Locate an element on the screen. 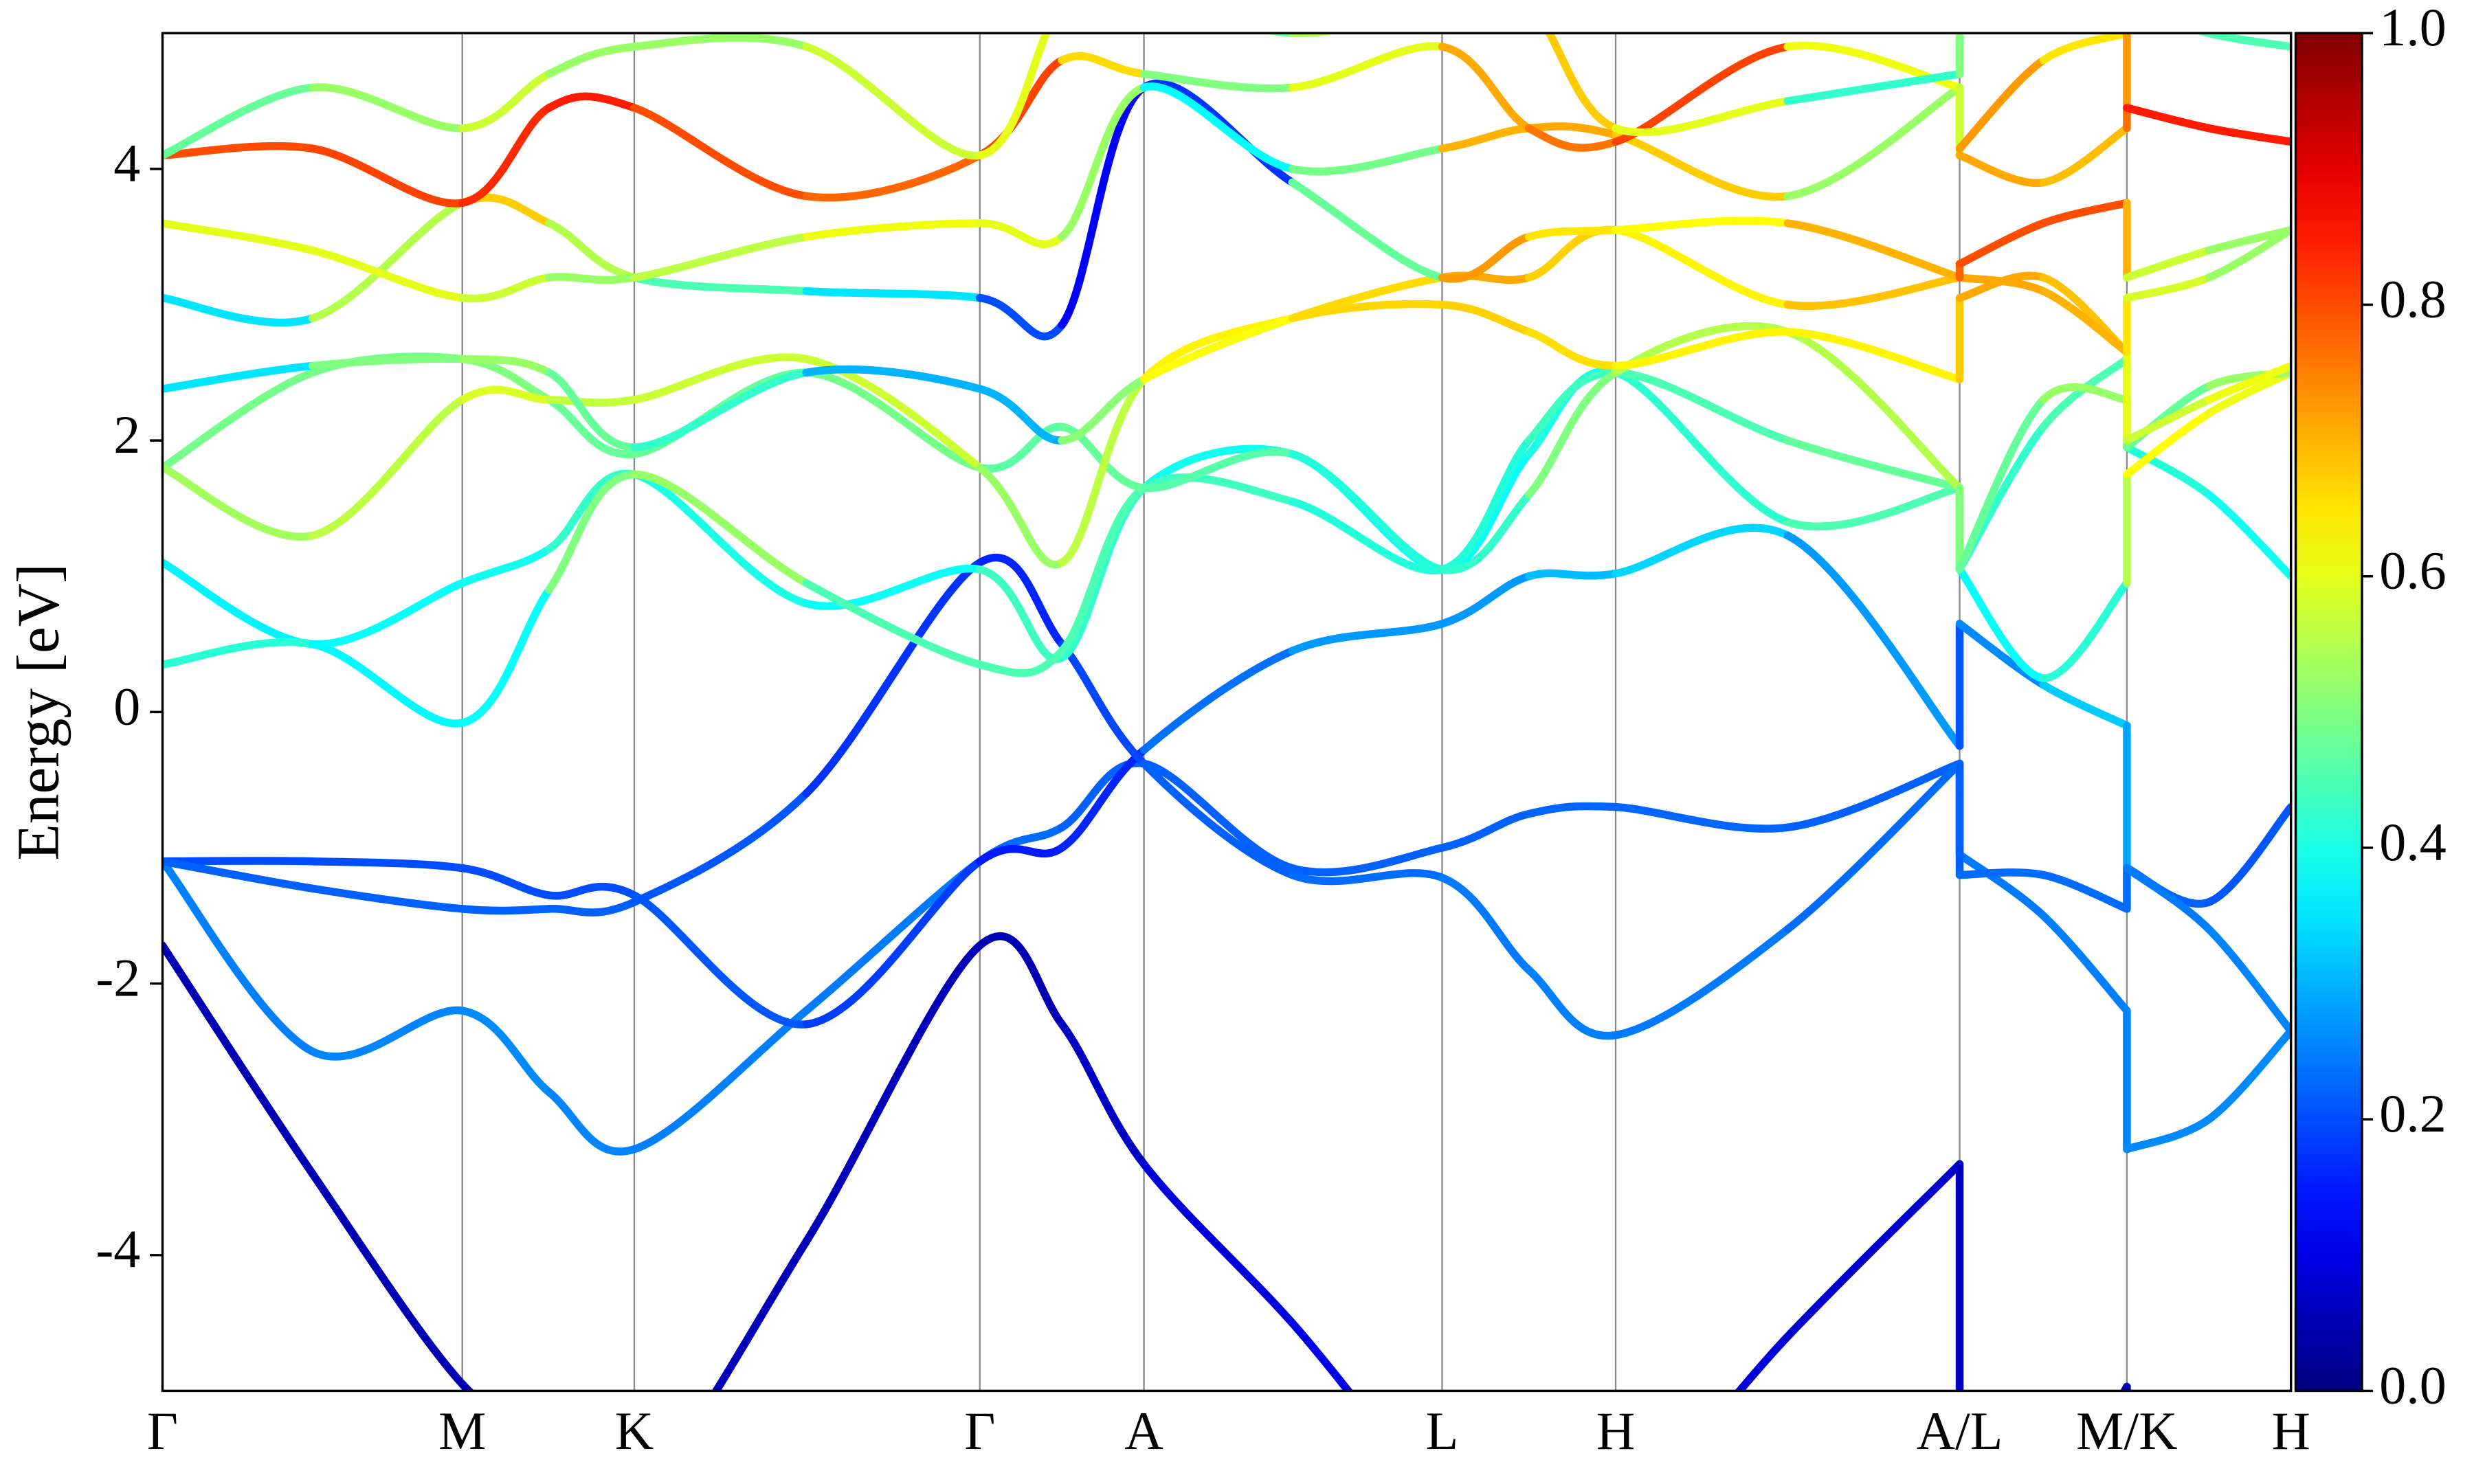 The image size is (2474, 1484). x-tick-label: A/L is located at coordinates (1960, 1431).